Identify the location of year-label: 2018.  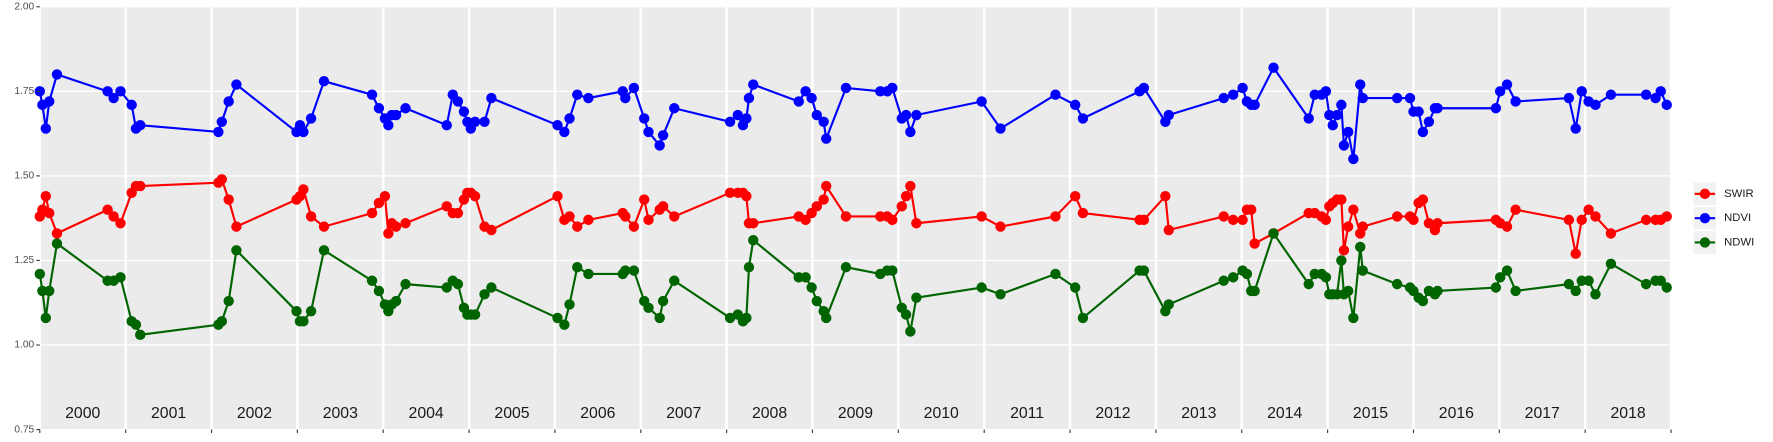
(1628, 413).